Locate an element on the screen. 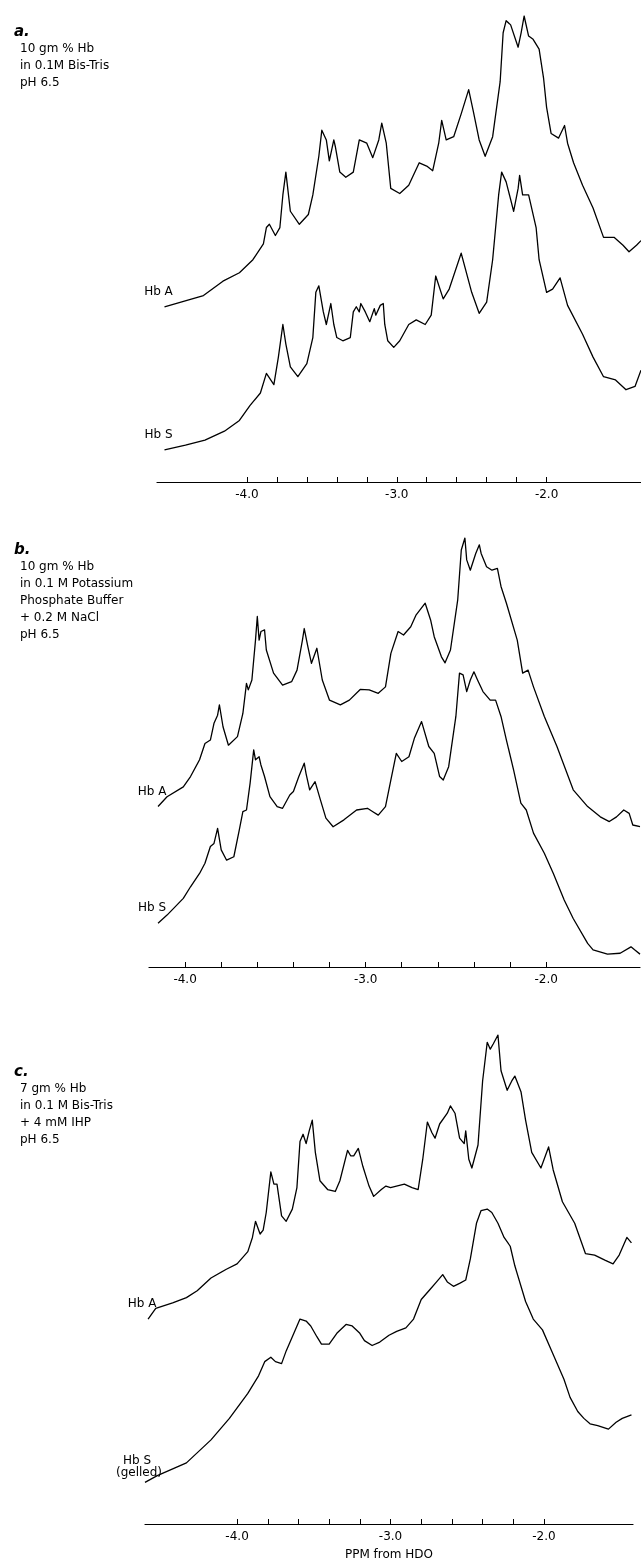  text: c. is located at coordinates (22, 1071).